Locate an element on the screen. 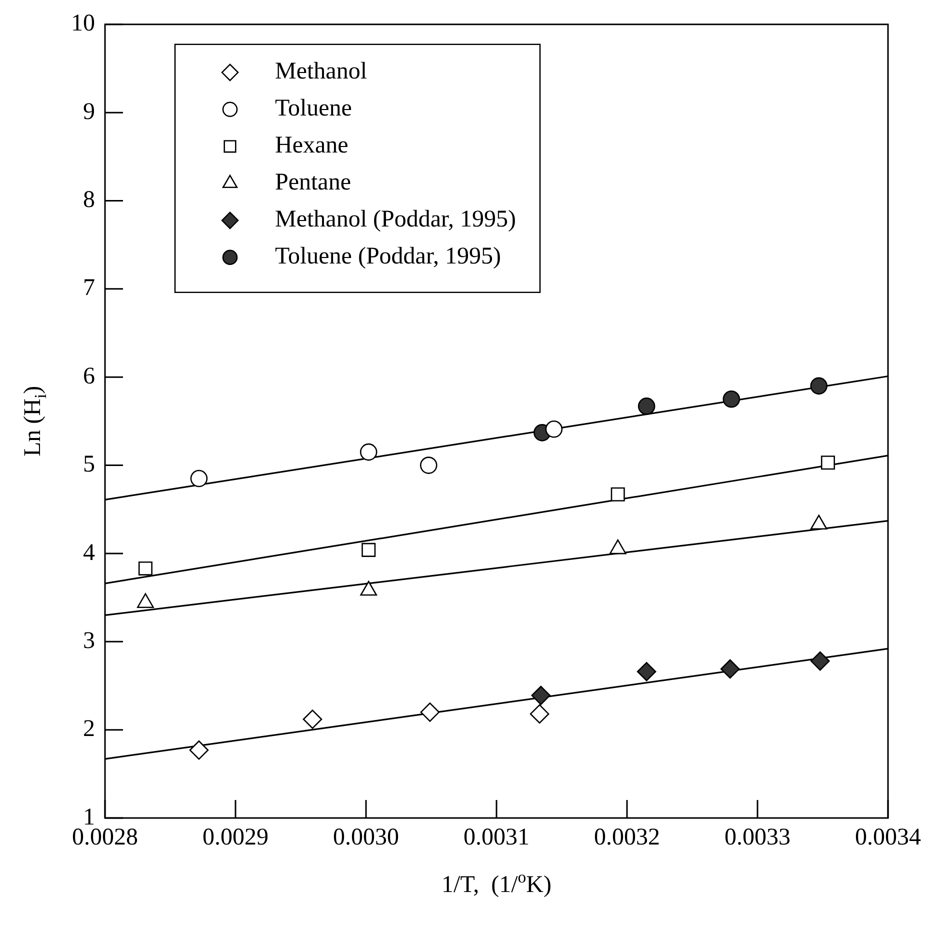  y-tick-label: 10 is located at coordinates (83, 23).